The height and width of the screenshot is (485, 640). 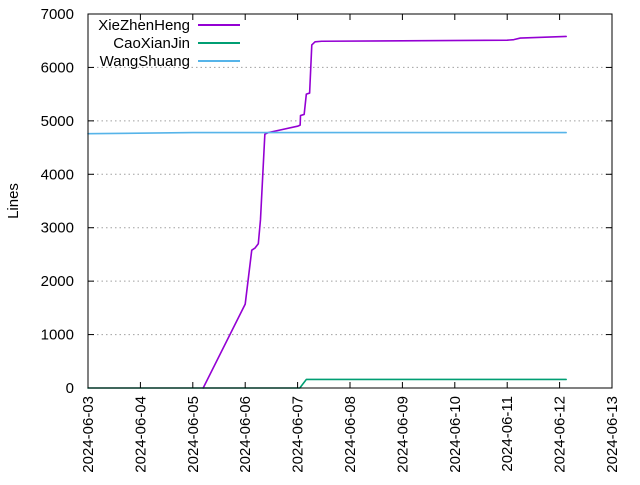 I want to click on x-tick-label: 2024-06-08, so click(x=350, y=434).